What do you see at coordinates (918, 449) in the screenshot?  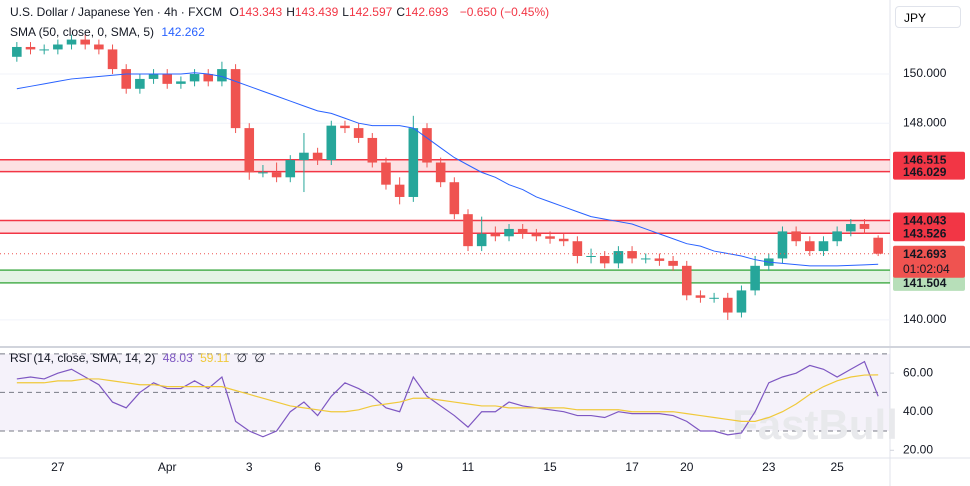 I see `y-tick-label: 20.00` at bounding box center [918, 449].